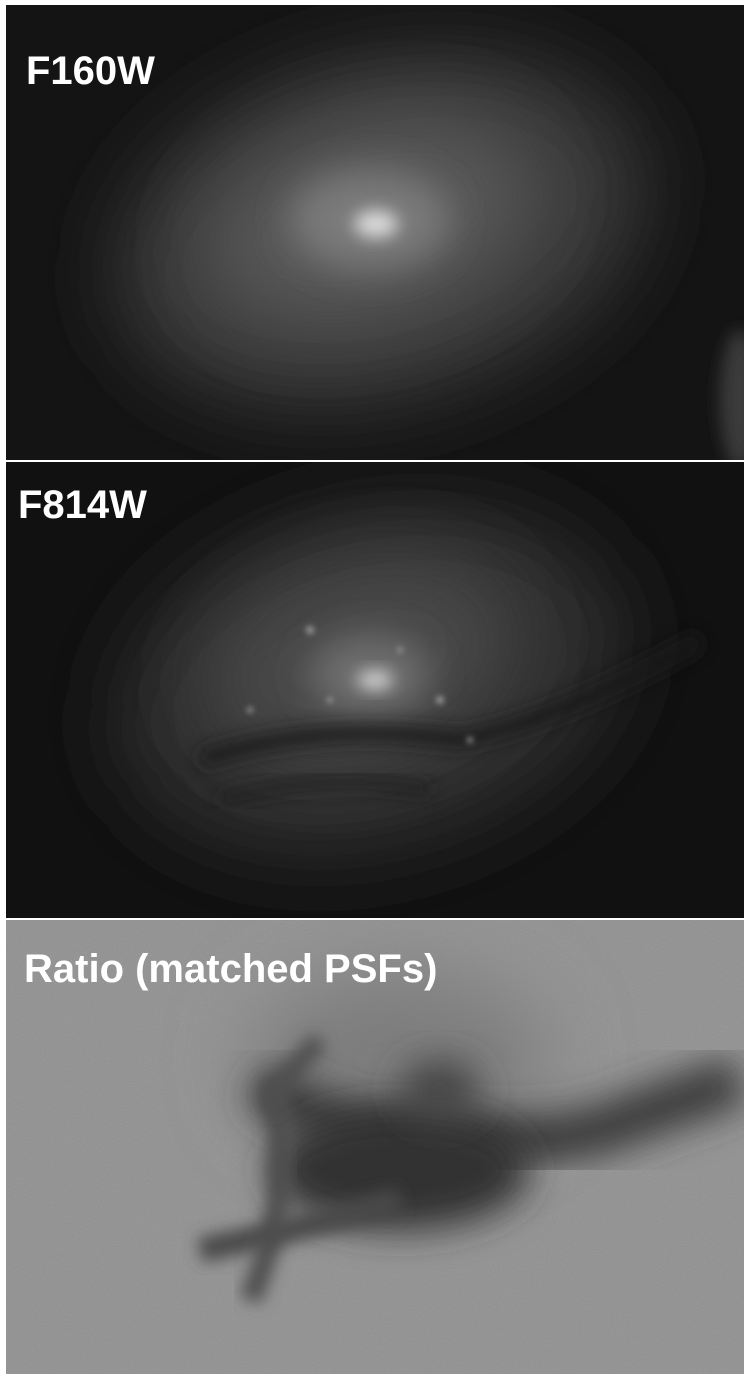  I want to click on panel-label: Ratio (matched PSFs), so click(230, 969).